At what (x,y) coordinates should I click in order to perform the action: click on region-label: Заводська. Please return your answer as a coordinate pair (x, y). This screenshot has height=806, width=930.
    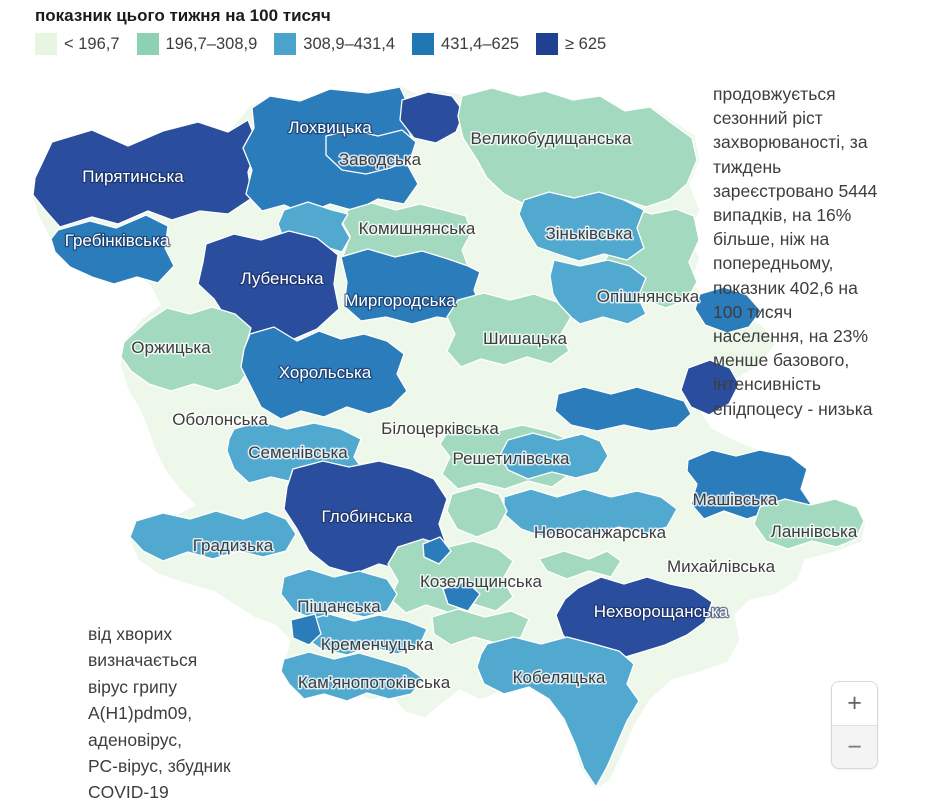
    Looking at the image, I should click on (380, 159).